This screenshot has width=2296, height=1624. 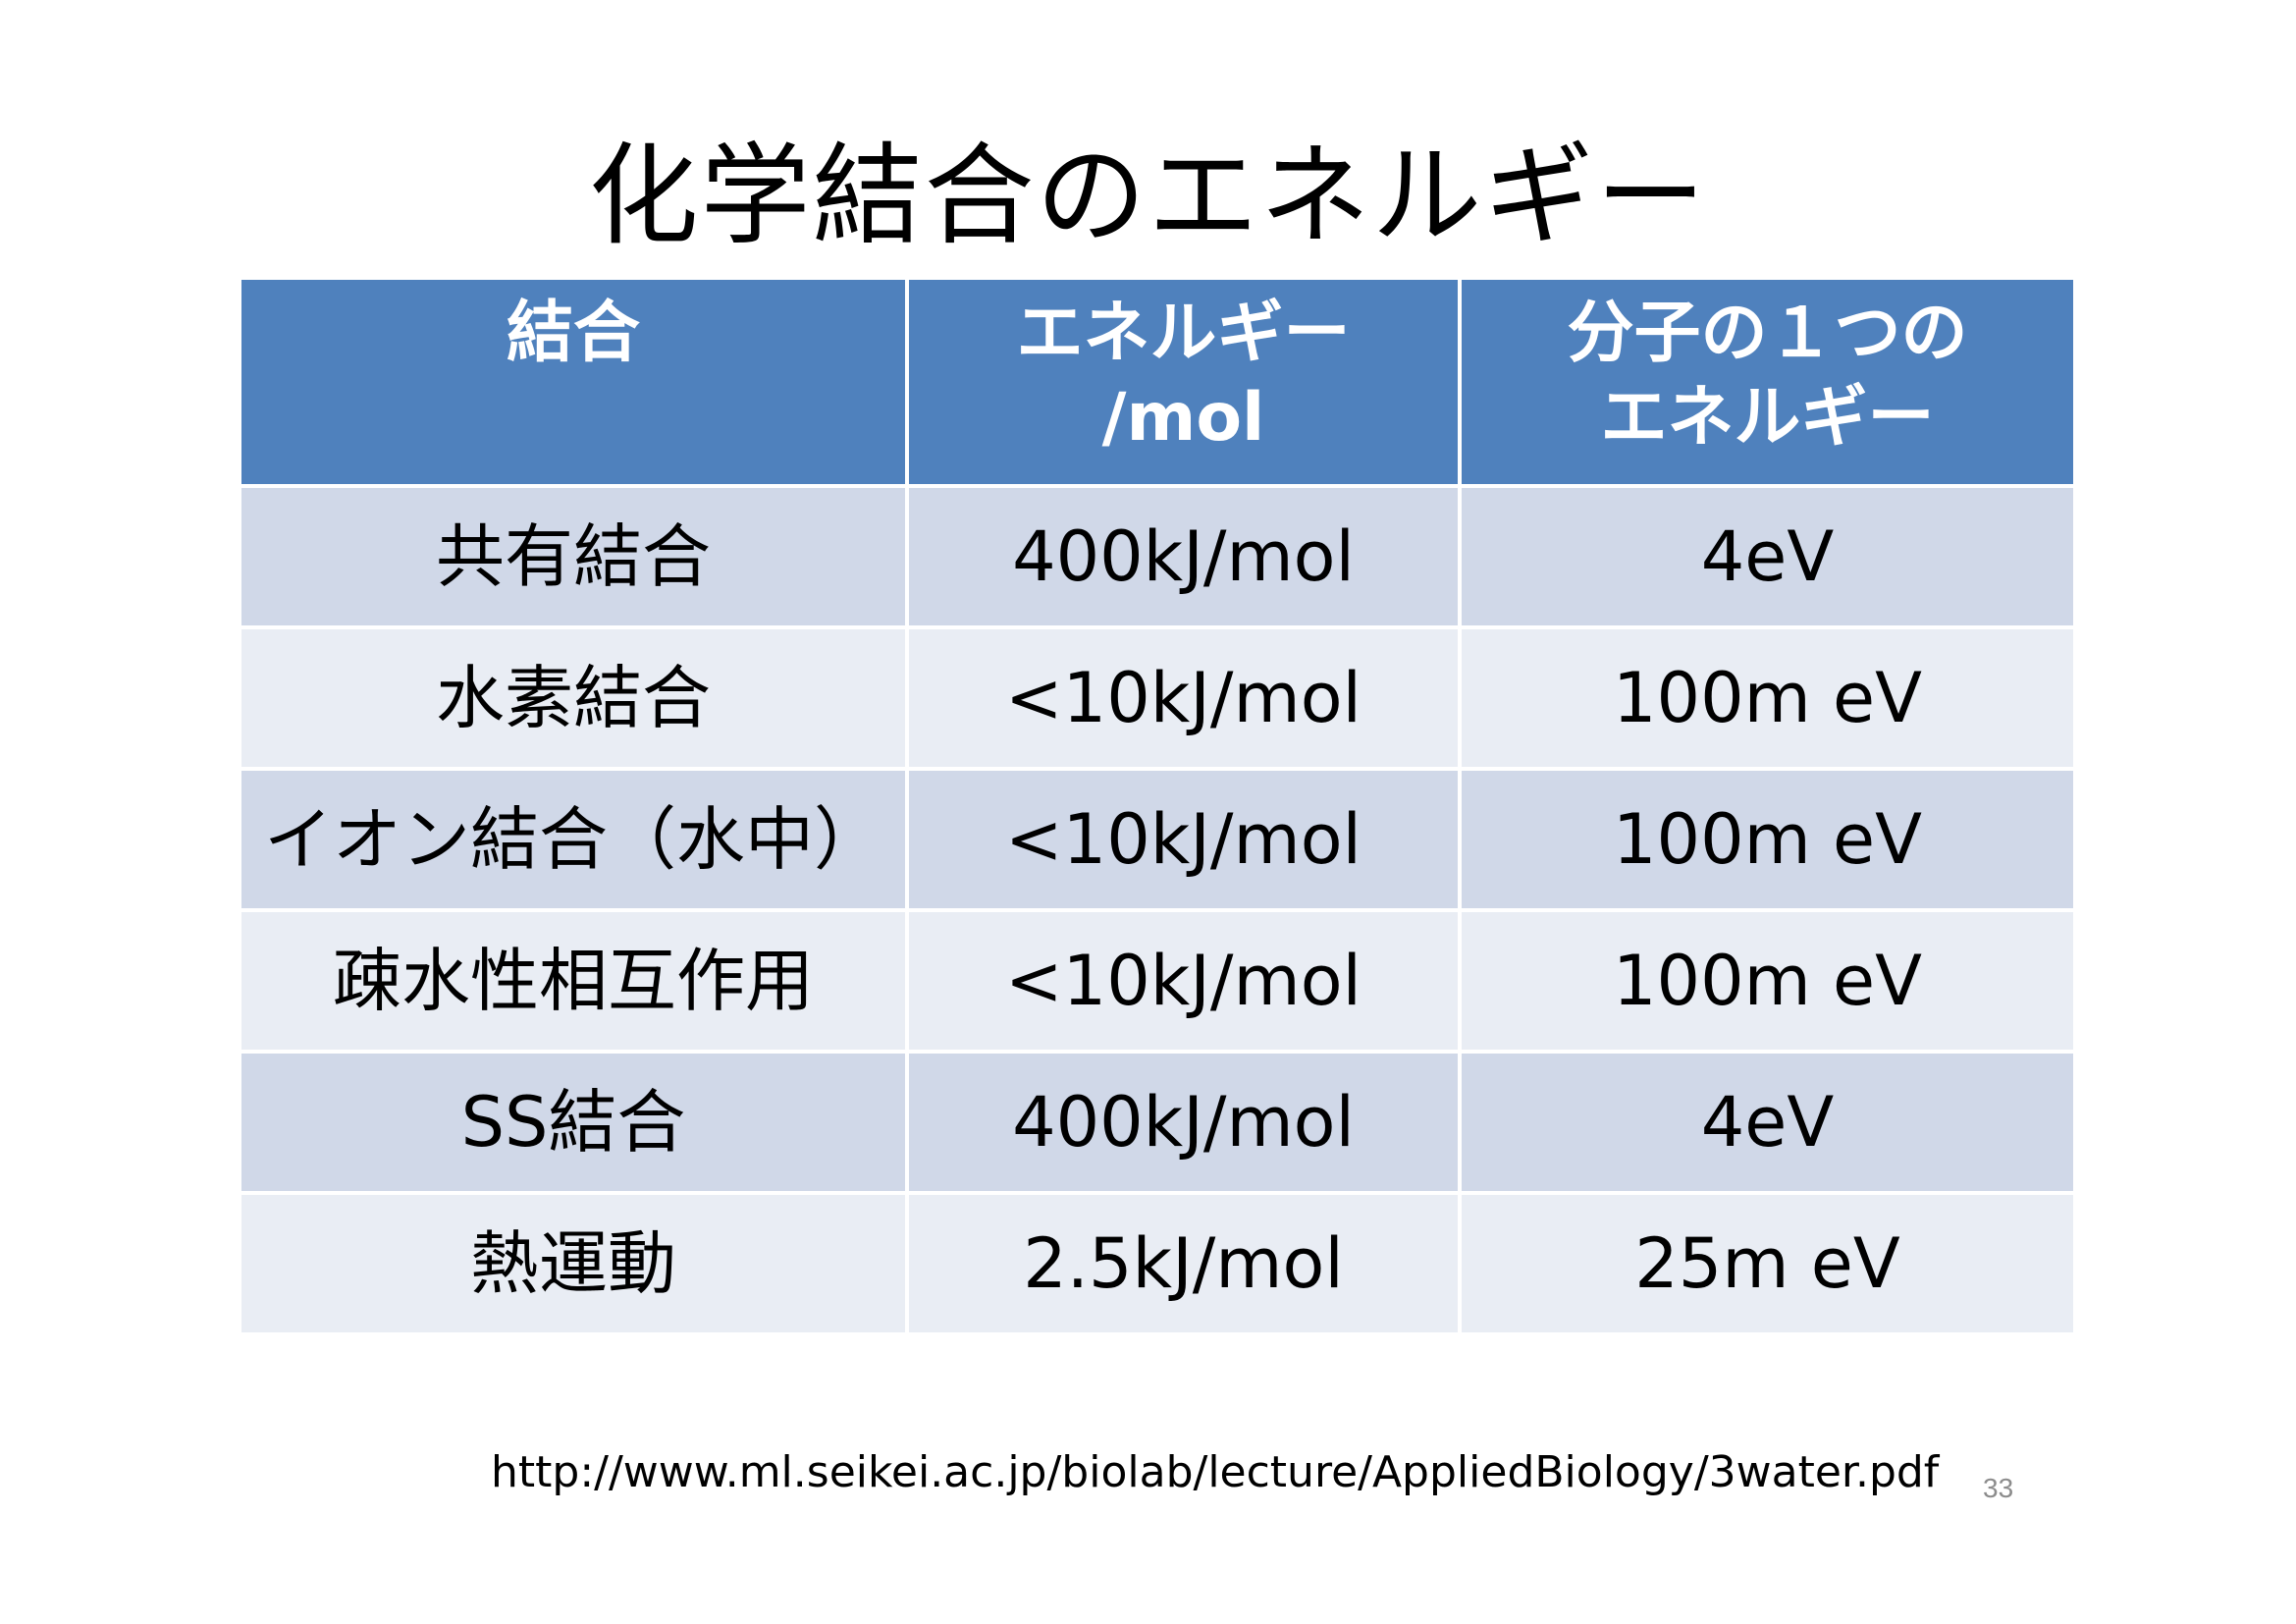 I want to click on cell-bond: 熱運動, so click(x=573, y=1263).